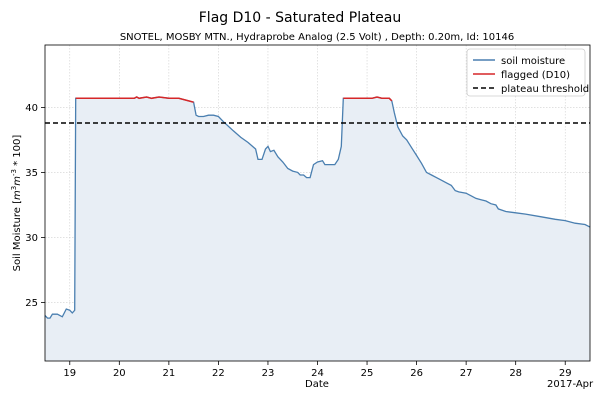 The image size is (600, 400). What do you see at coordinates (268, 373) in the screenshot?
I see `x-tick-label: 23` at bounding box center [268, 373].